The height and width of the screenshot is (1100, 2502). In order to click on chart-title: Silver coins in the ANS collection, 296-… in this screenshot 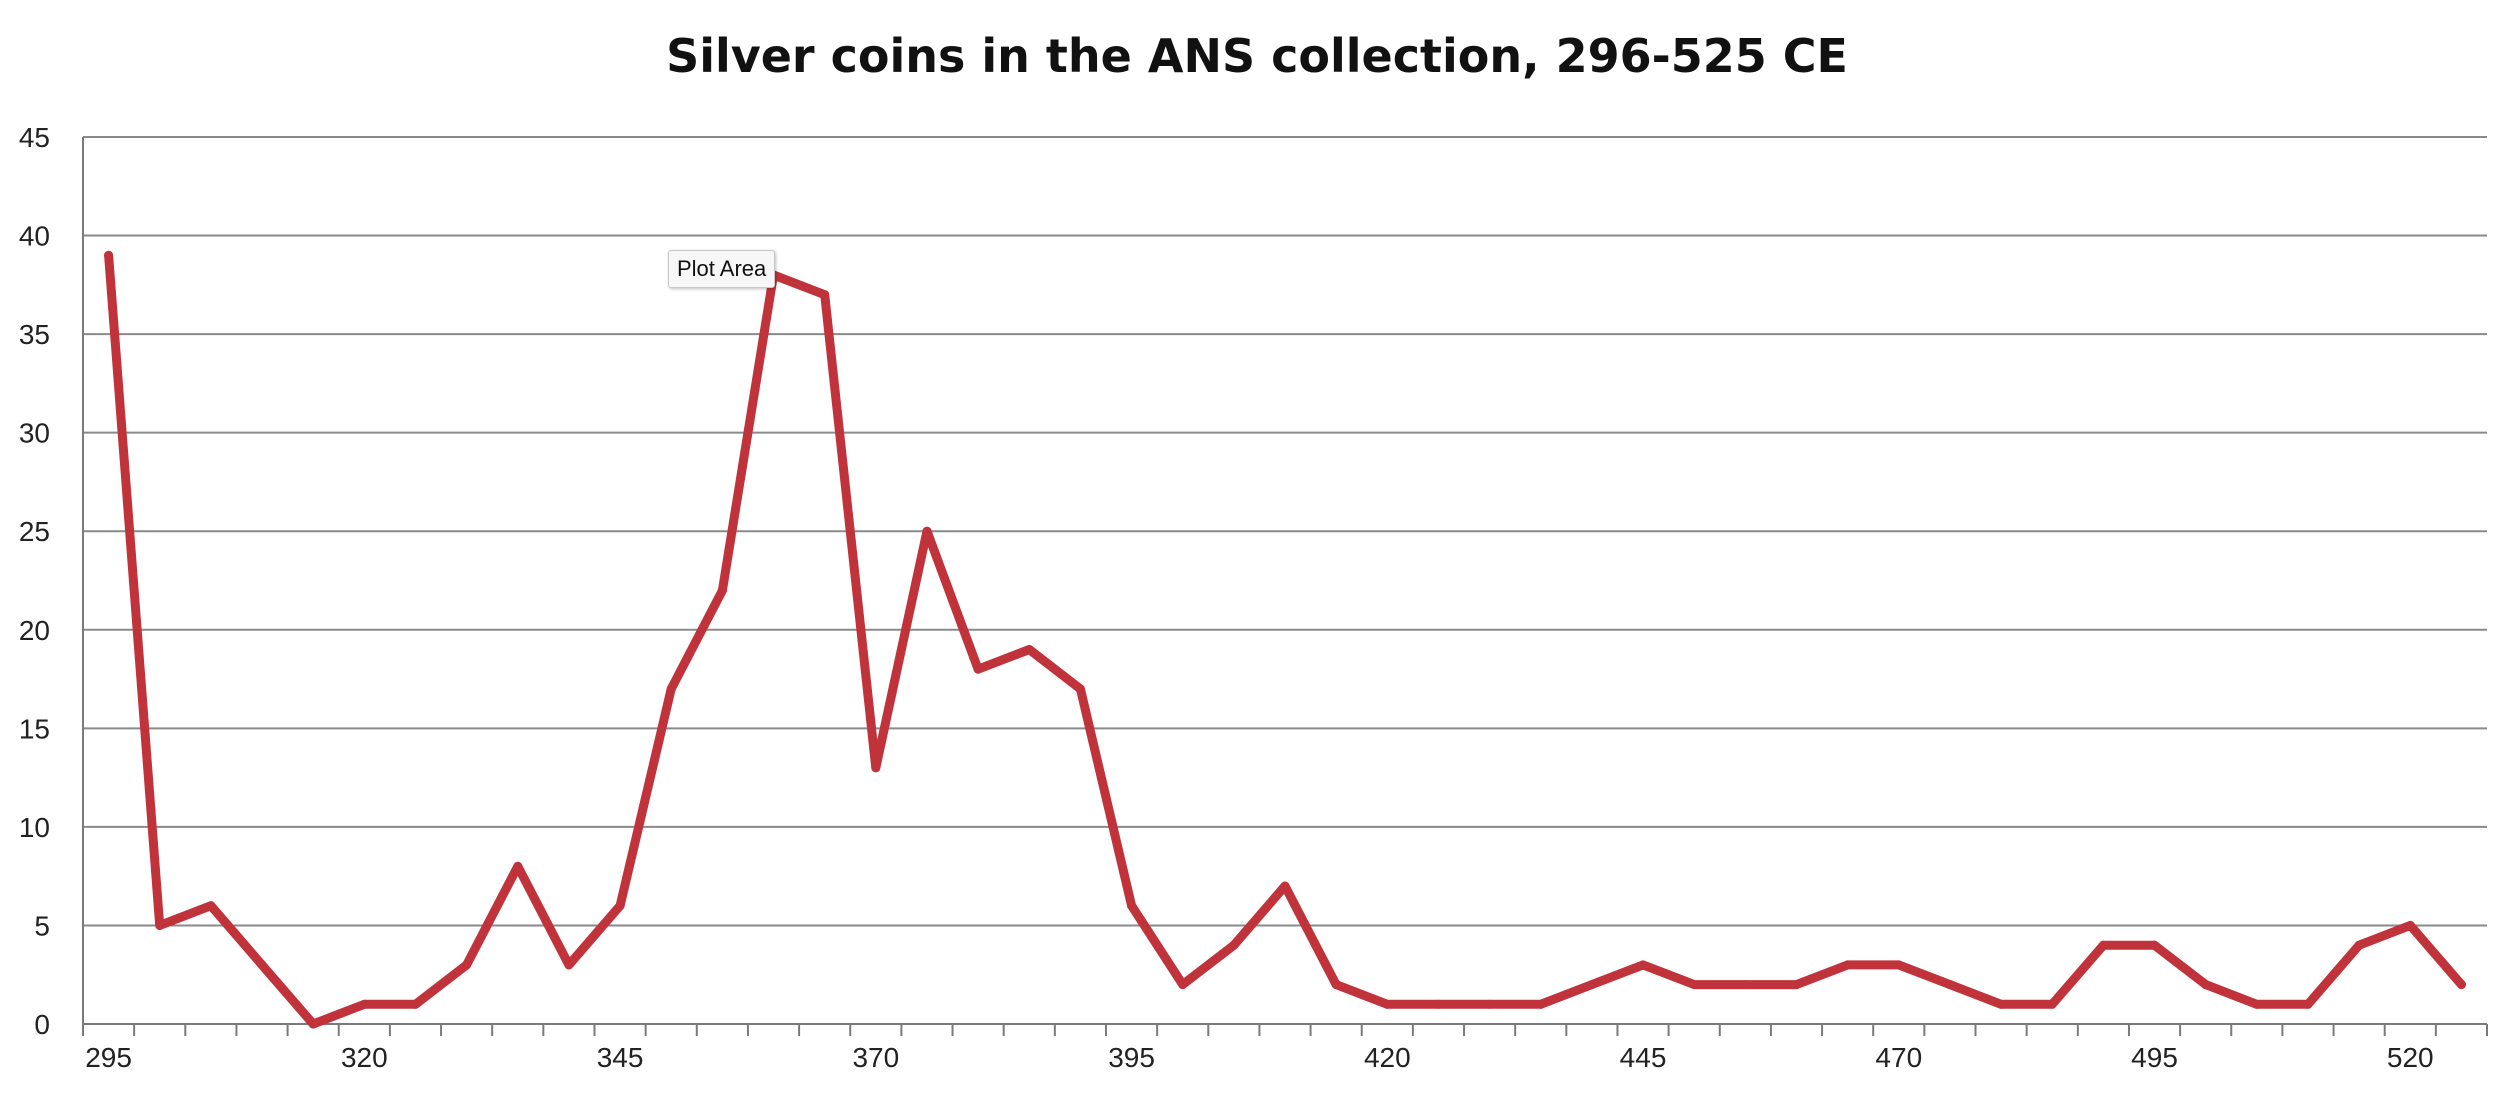, I will do `click(1257, 56)`.